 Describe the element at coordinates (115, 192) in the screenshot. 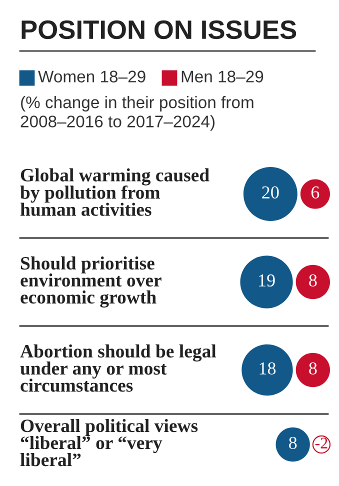

I see `category-label: Global warming caused by pollution from human activities` at that location.